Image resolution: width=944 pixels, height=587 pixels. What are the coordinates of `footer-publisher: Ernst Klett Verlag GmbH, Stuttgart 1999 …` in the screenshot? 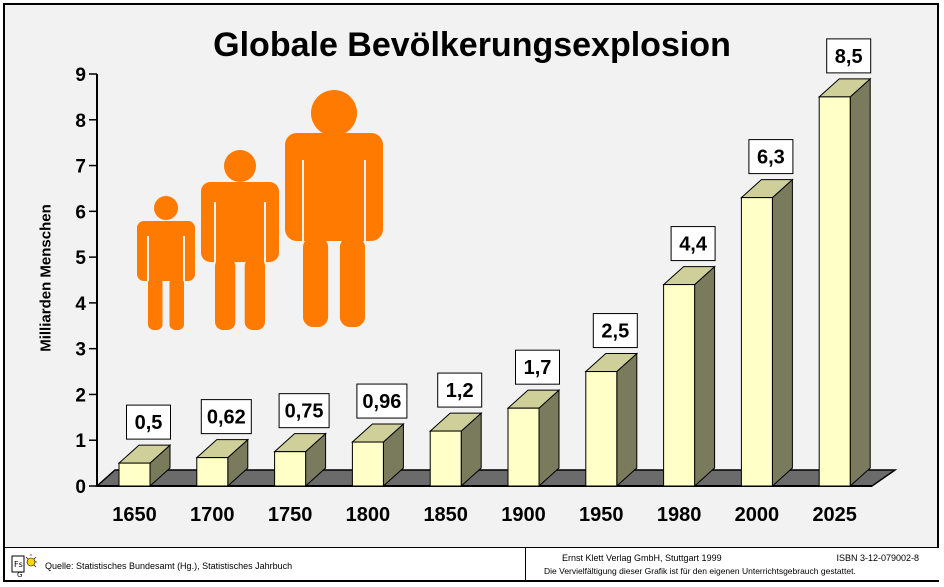 It's located at (732, 563).